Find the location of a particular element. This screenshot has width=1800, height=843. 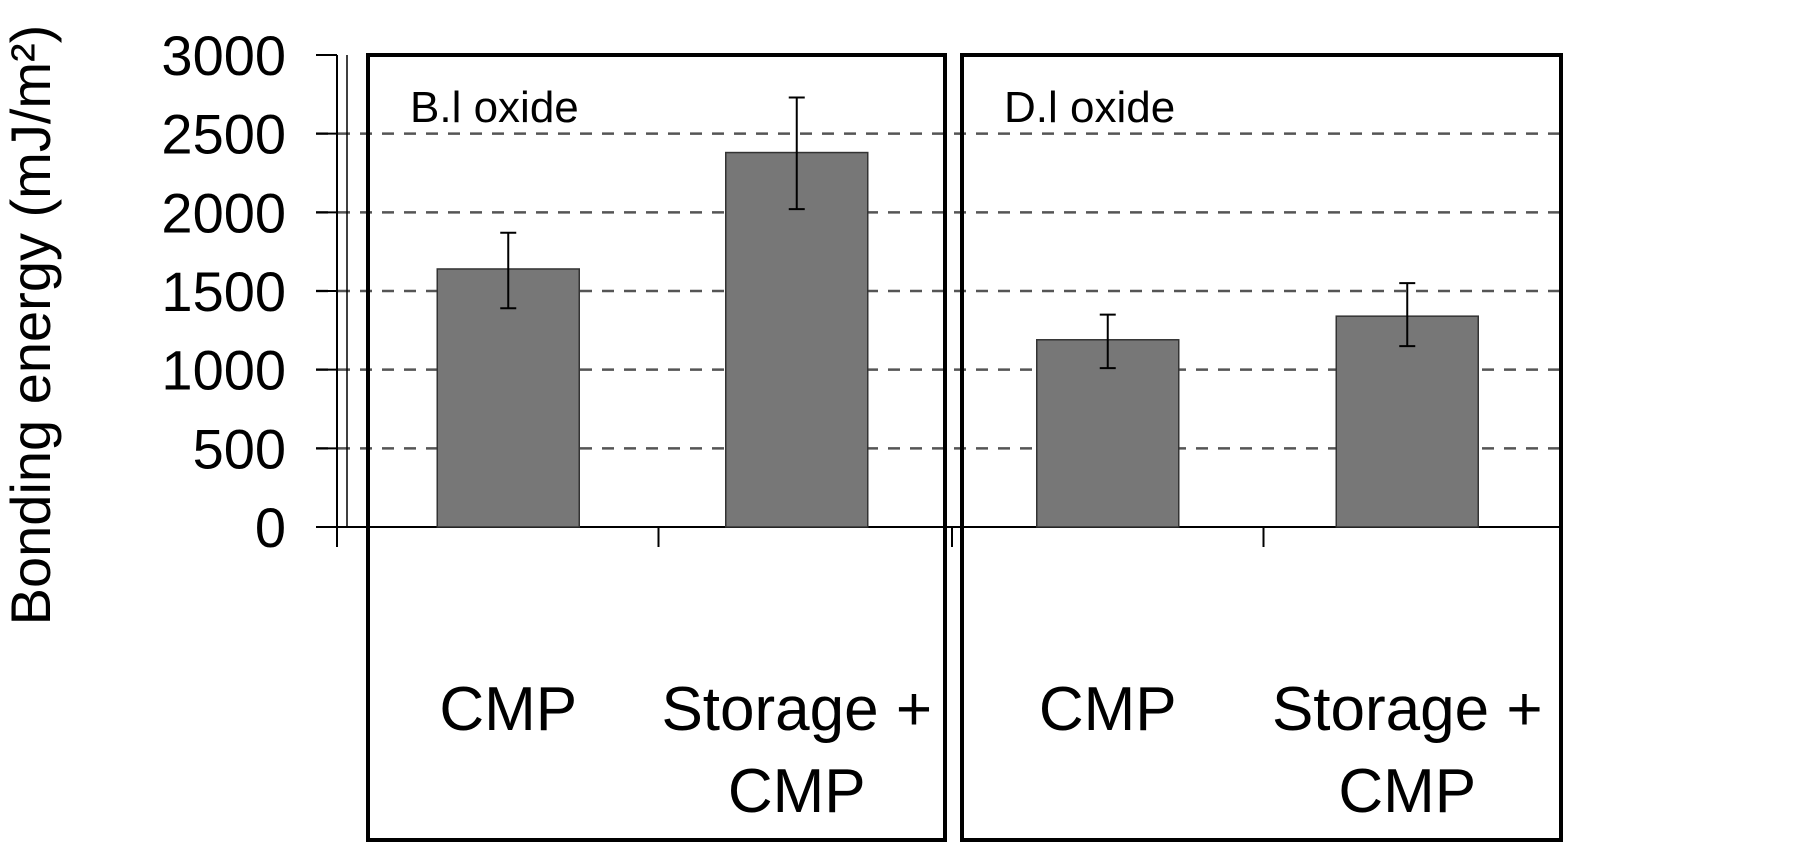

panel-label: D.l oxide is located at coordinates (1089, 107).